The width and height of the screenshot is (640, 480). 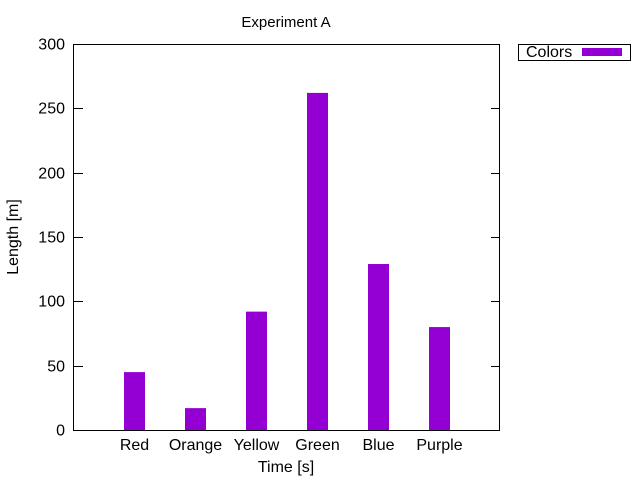 I want to click on y-tick-label: 150, so click(x=51, y=238).